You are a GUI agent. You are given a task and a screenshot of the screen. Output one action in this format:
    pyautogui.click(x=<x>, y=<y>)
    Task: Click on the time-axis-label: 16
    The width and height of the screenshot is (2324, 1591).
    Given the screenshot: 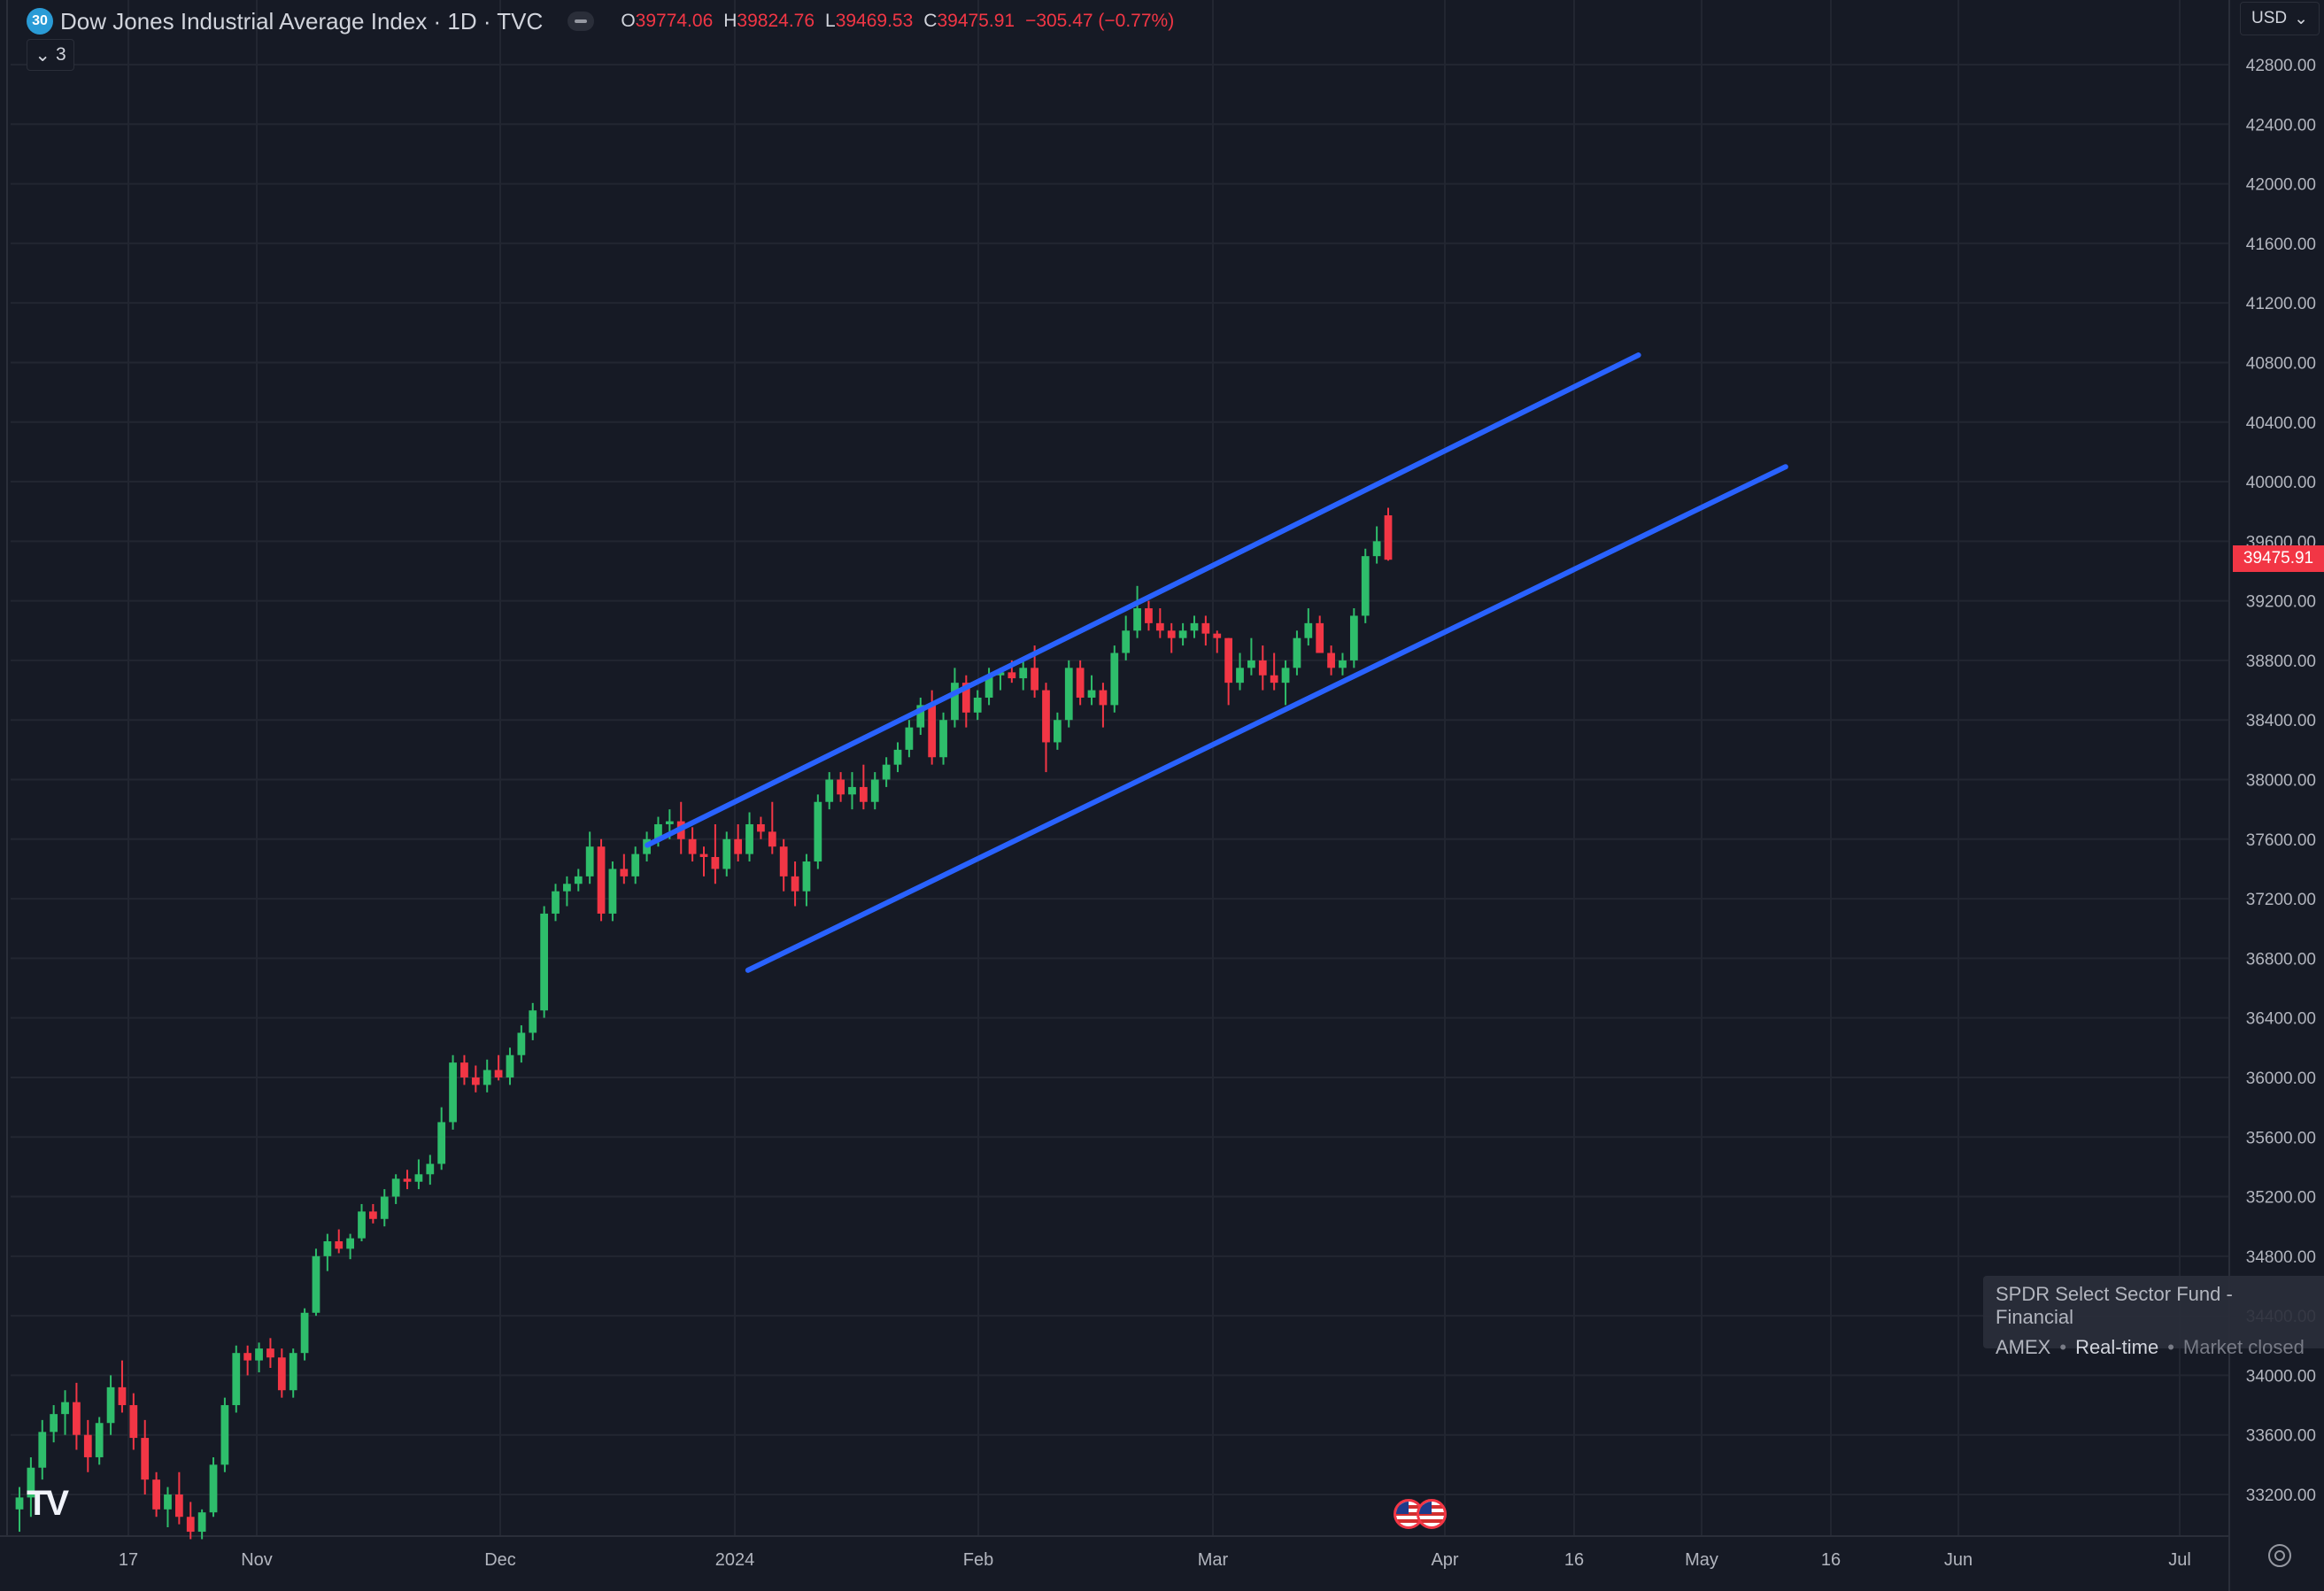 What is the action you would take?
    pyautogui.click(x=1831, y=1560)
    